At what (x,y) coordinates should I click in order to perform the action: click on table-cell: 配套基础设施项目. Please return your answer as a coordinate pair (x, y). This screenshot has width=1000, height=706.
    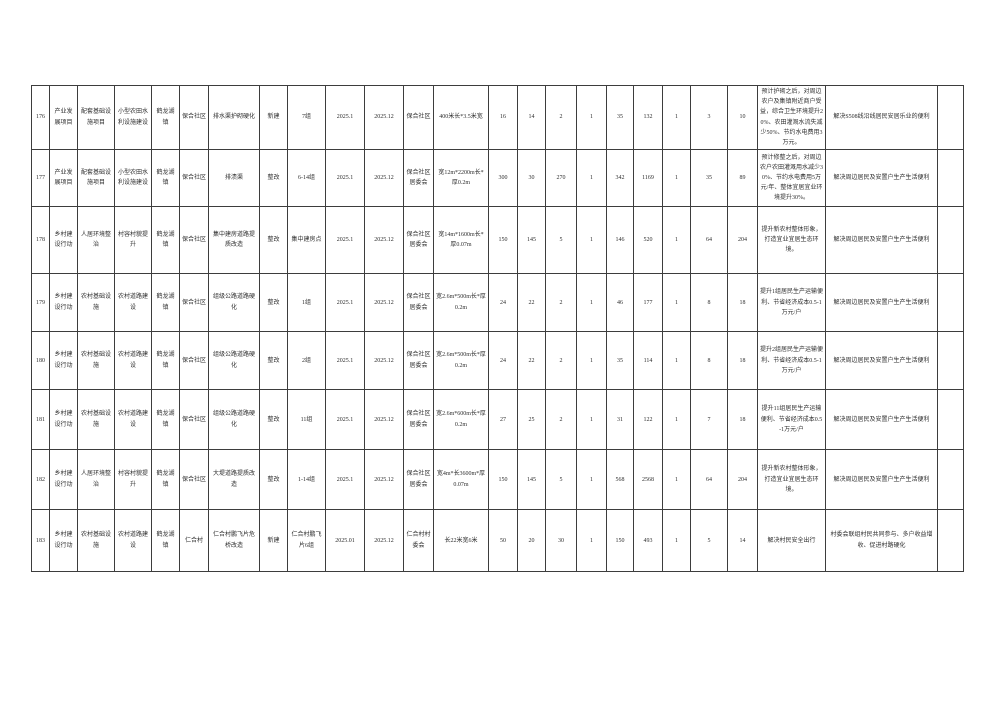
    Looking at the image, I should click on (96, 178).